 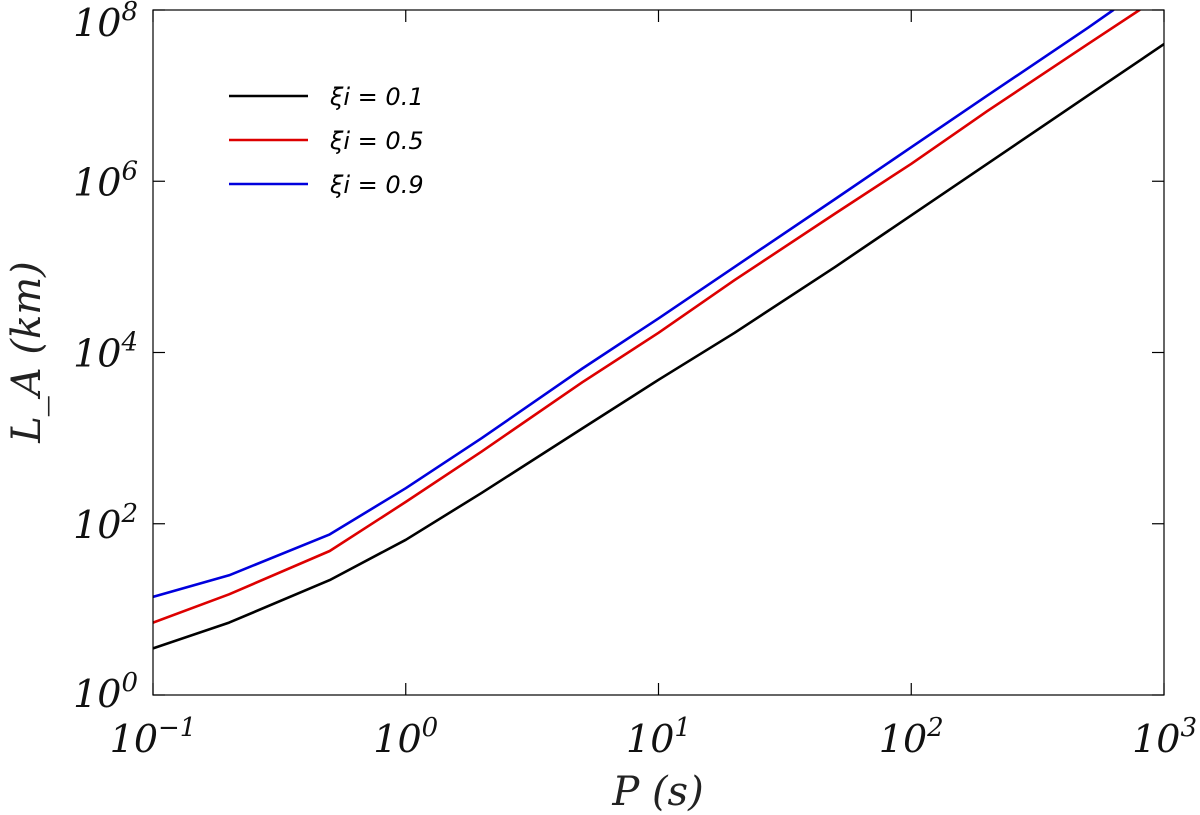 I want to click on y-tick-label-1: 10², so click(x=105, y=523).